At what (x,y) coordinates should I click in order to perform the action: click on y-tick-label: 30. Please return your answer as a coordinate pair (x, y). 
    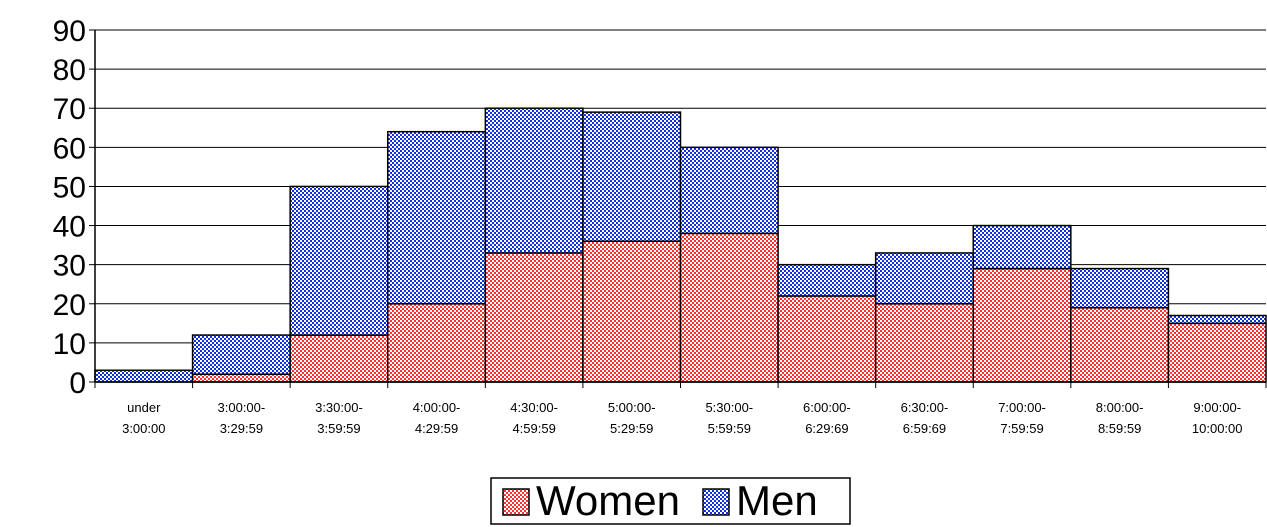
    Looking at the image, I should click on (69, 266).